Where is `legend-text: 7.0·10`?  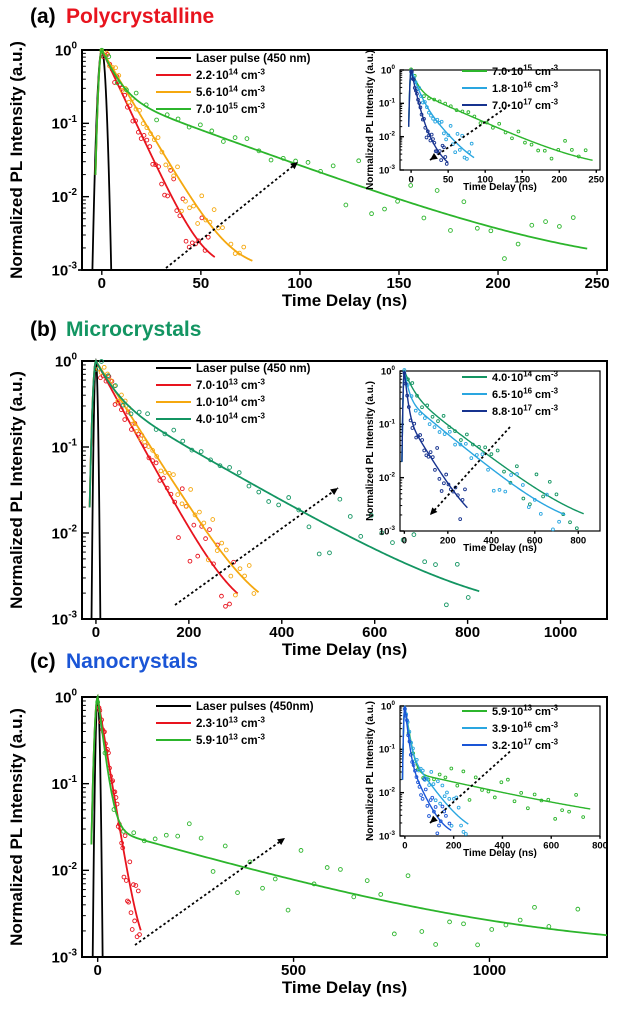
legend-text: 7.0·10 is located at coordinates (507, 106).